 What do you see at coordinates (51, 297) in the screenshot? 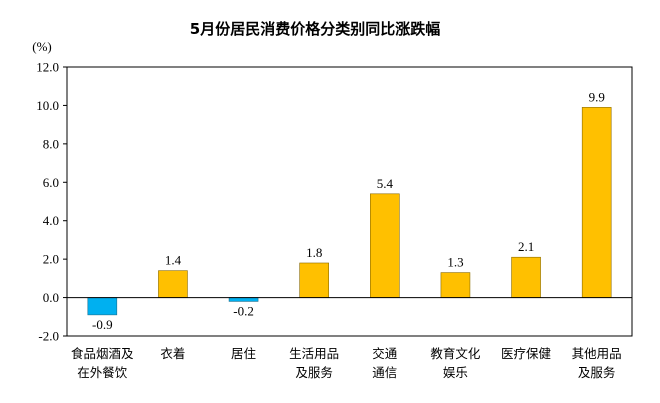
I see `y-tick-label: 0.0` at bounding box center [51, 297].